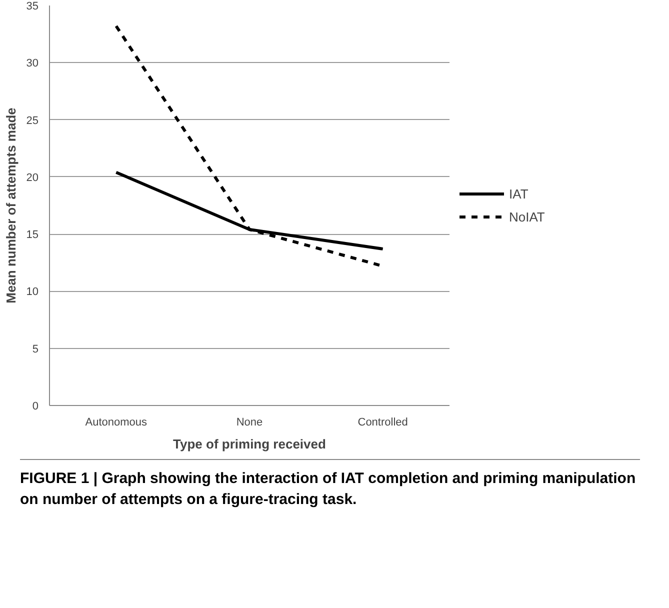 This screenshot has height=608, width=669. I want to click on x-tick-label: None, so click(249, 422).